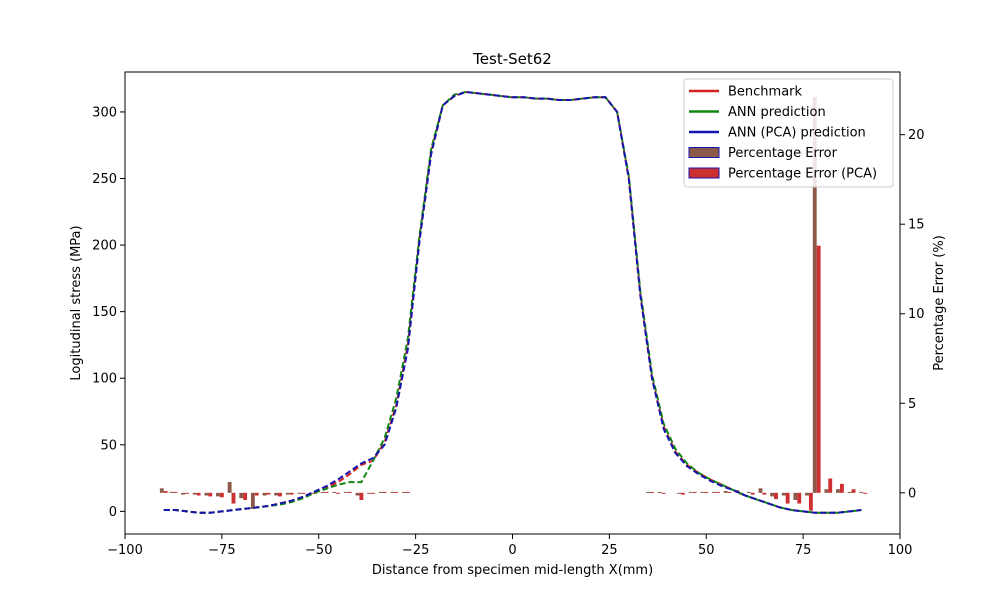  I want to click on y2-axis-label: Percentage Error (%), so click(939, 303).